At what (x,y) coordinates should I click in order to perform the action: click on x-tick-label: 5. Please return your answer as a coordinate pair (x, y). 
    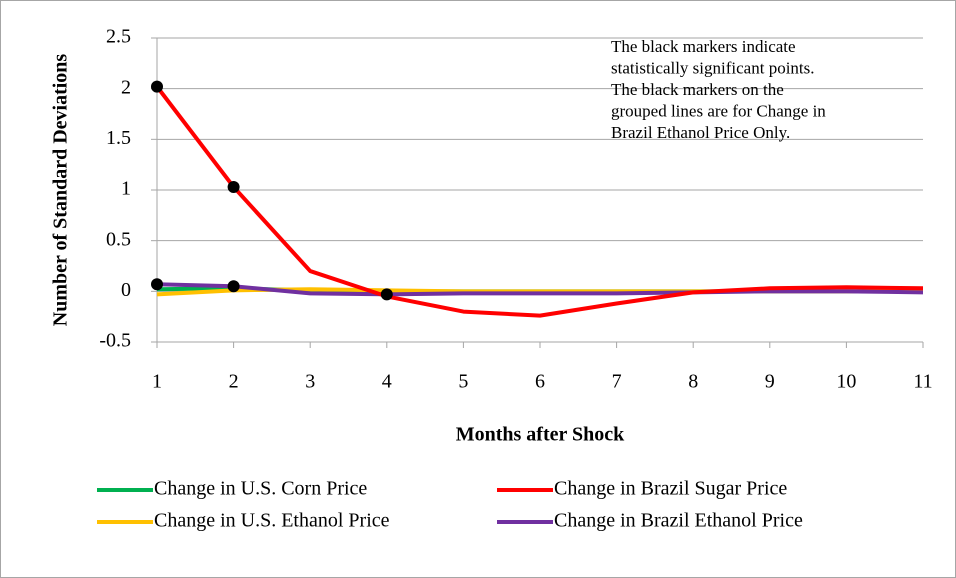
    Looking at the image, I should click on (463, 382).